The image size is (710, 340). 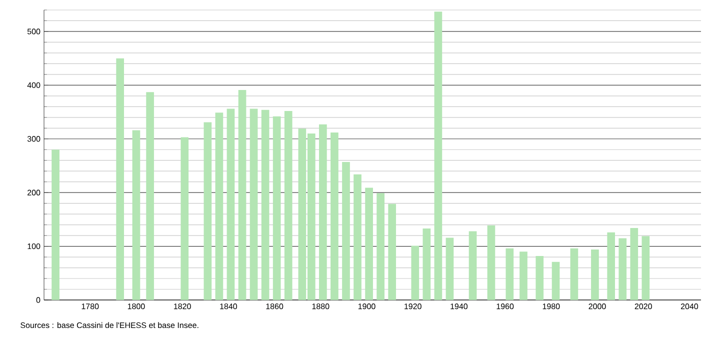 I want to click on y-tick-label: 100, so click(x=34, y=246).